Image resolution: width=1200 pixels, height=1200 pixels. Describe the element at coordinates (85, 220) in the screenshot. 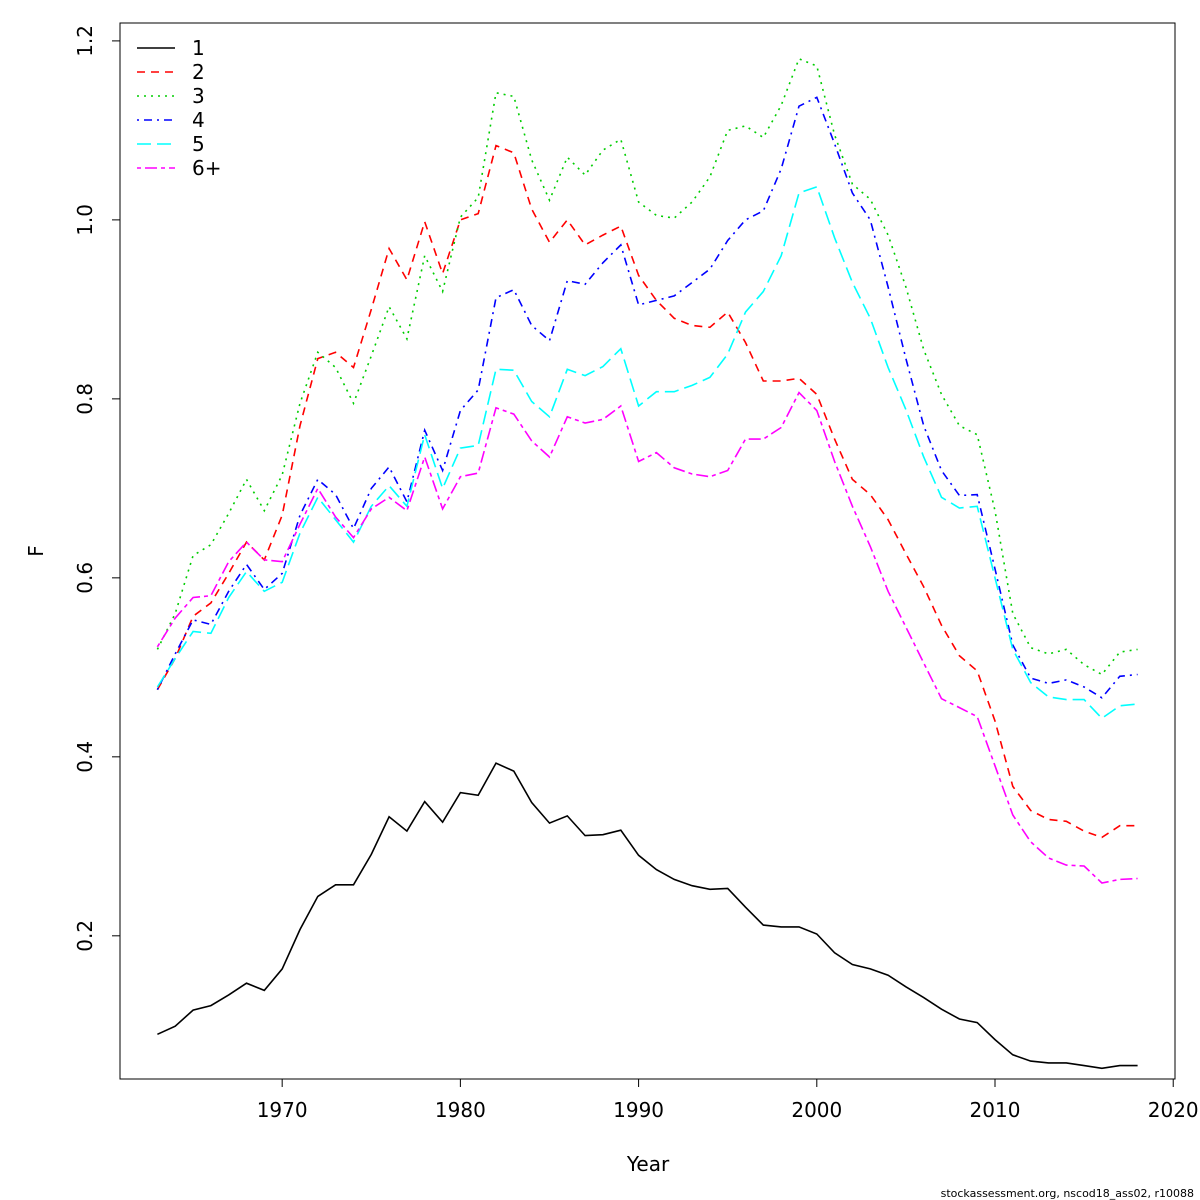

I see `y-tick-label: 1.0` at that location.